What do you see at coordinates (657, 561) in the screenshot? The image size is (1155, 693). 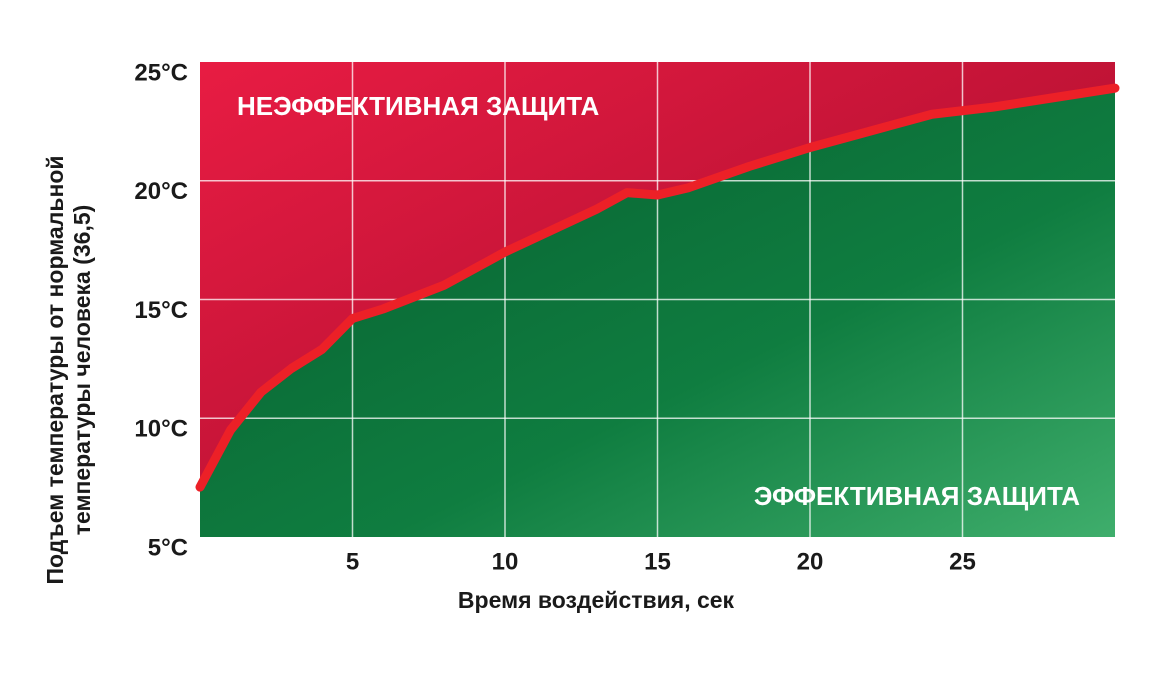 I see `x-tick-label: 15` at bounding box center [657, 561].